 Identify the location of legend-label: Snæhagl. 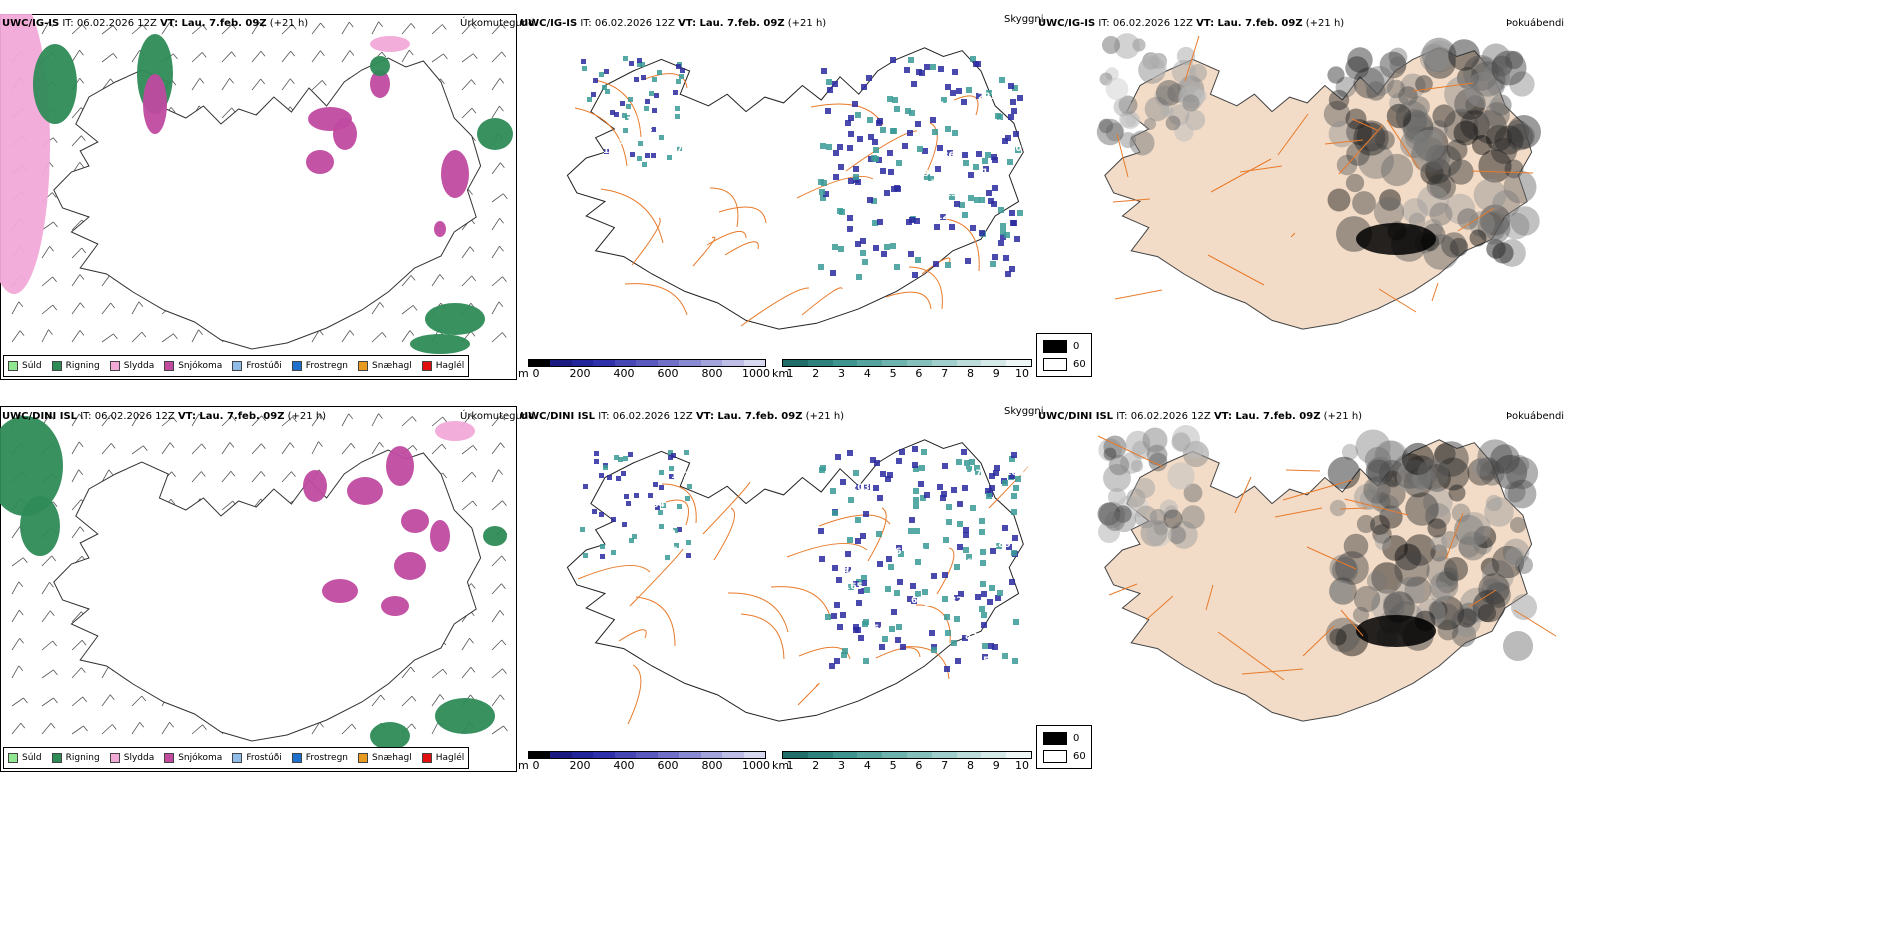
(392, 366).